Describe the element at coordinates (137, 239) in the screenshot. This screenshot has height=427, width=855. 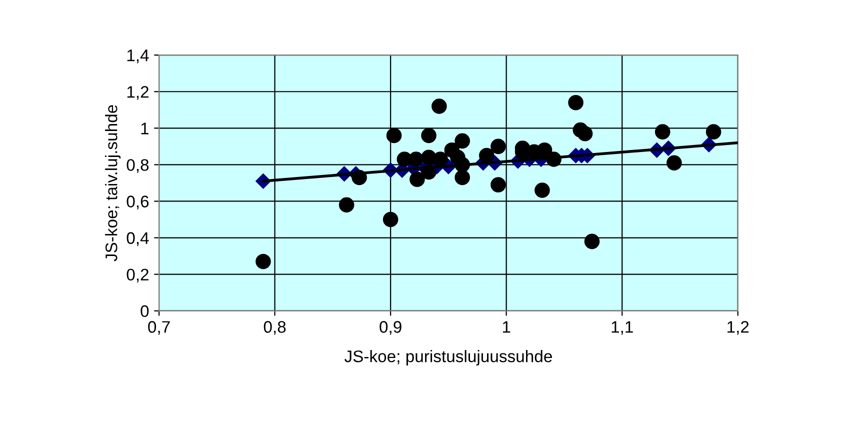
I see `y-tick-label: 0,4` at that location.